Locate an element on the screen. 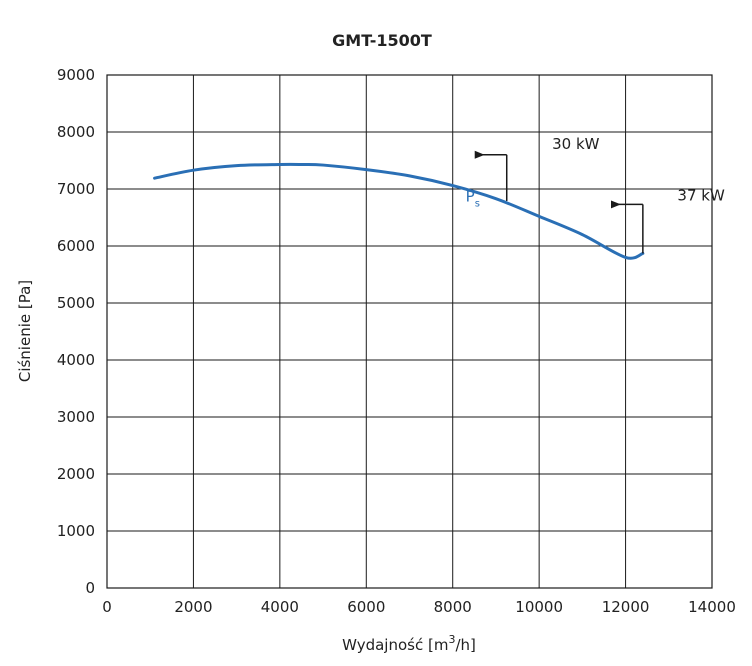 This screenshot has width=752, height=666. power-label: 37 kW is located at coordinates (701, 195).